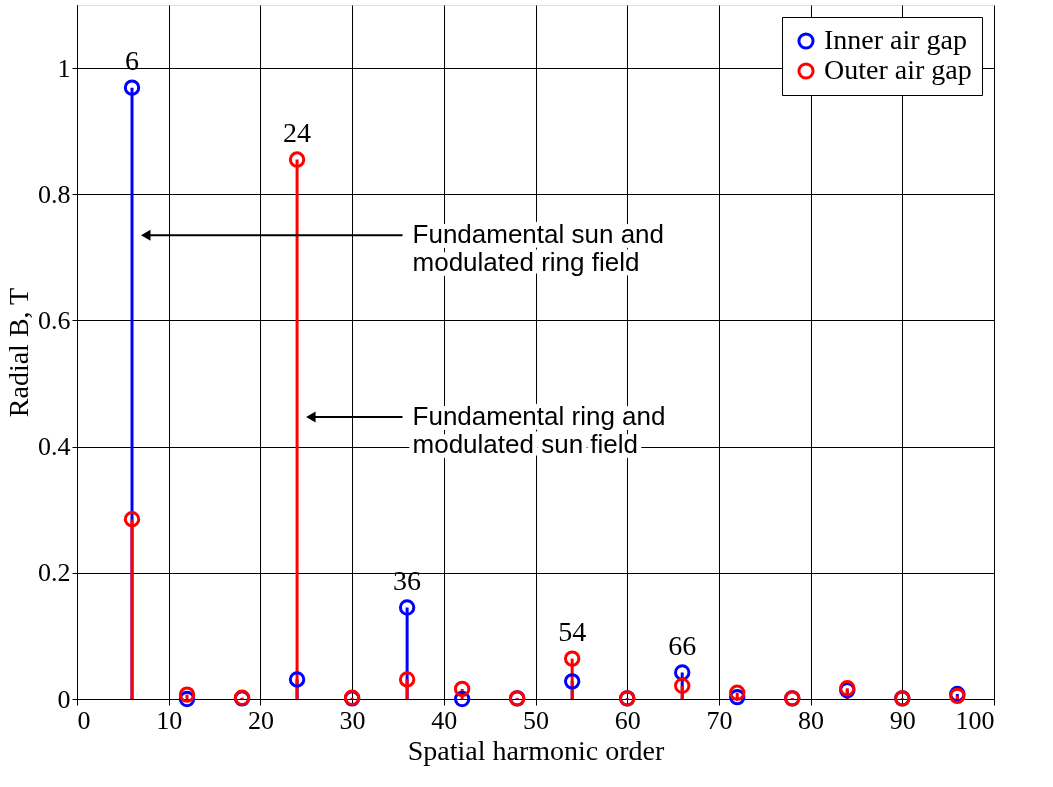 This screenshot has width=1053, height=787. I want to click on x-tick-label: 10, so click(169, 720).